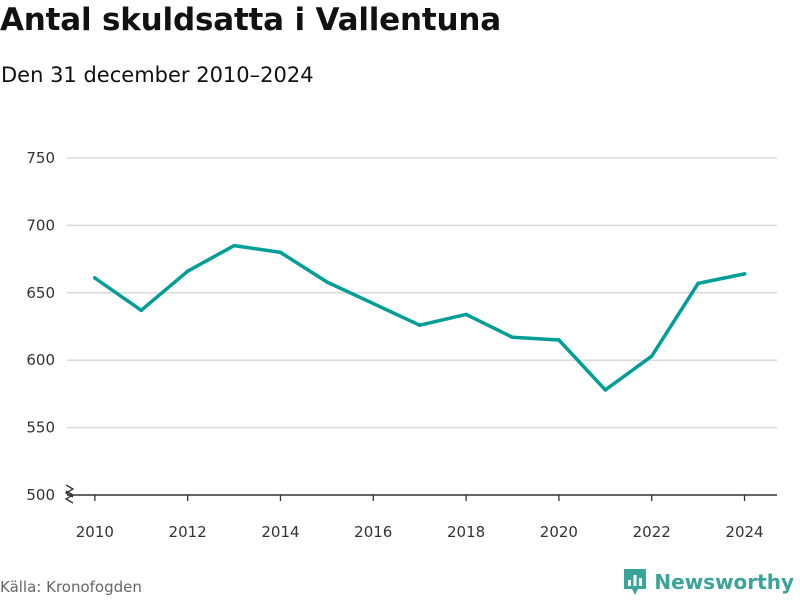 The image size is (800, 600). Describe the element at coordinates (95, 278) in the screenshot. I see `data-point-2010` at that location.